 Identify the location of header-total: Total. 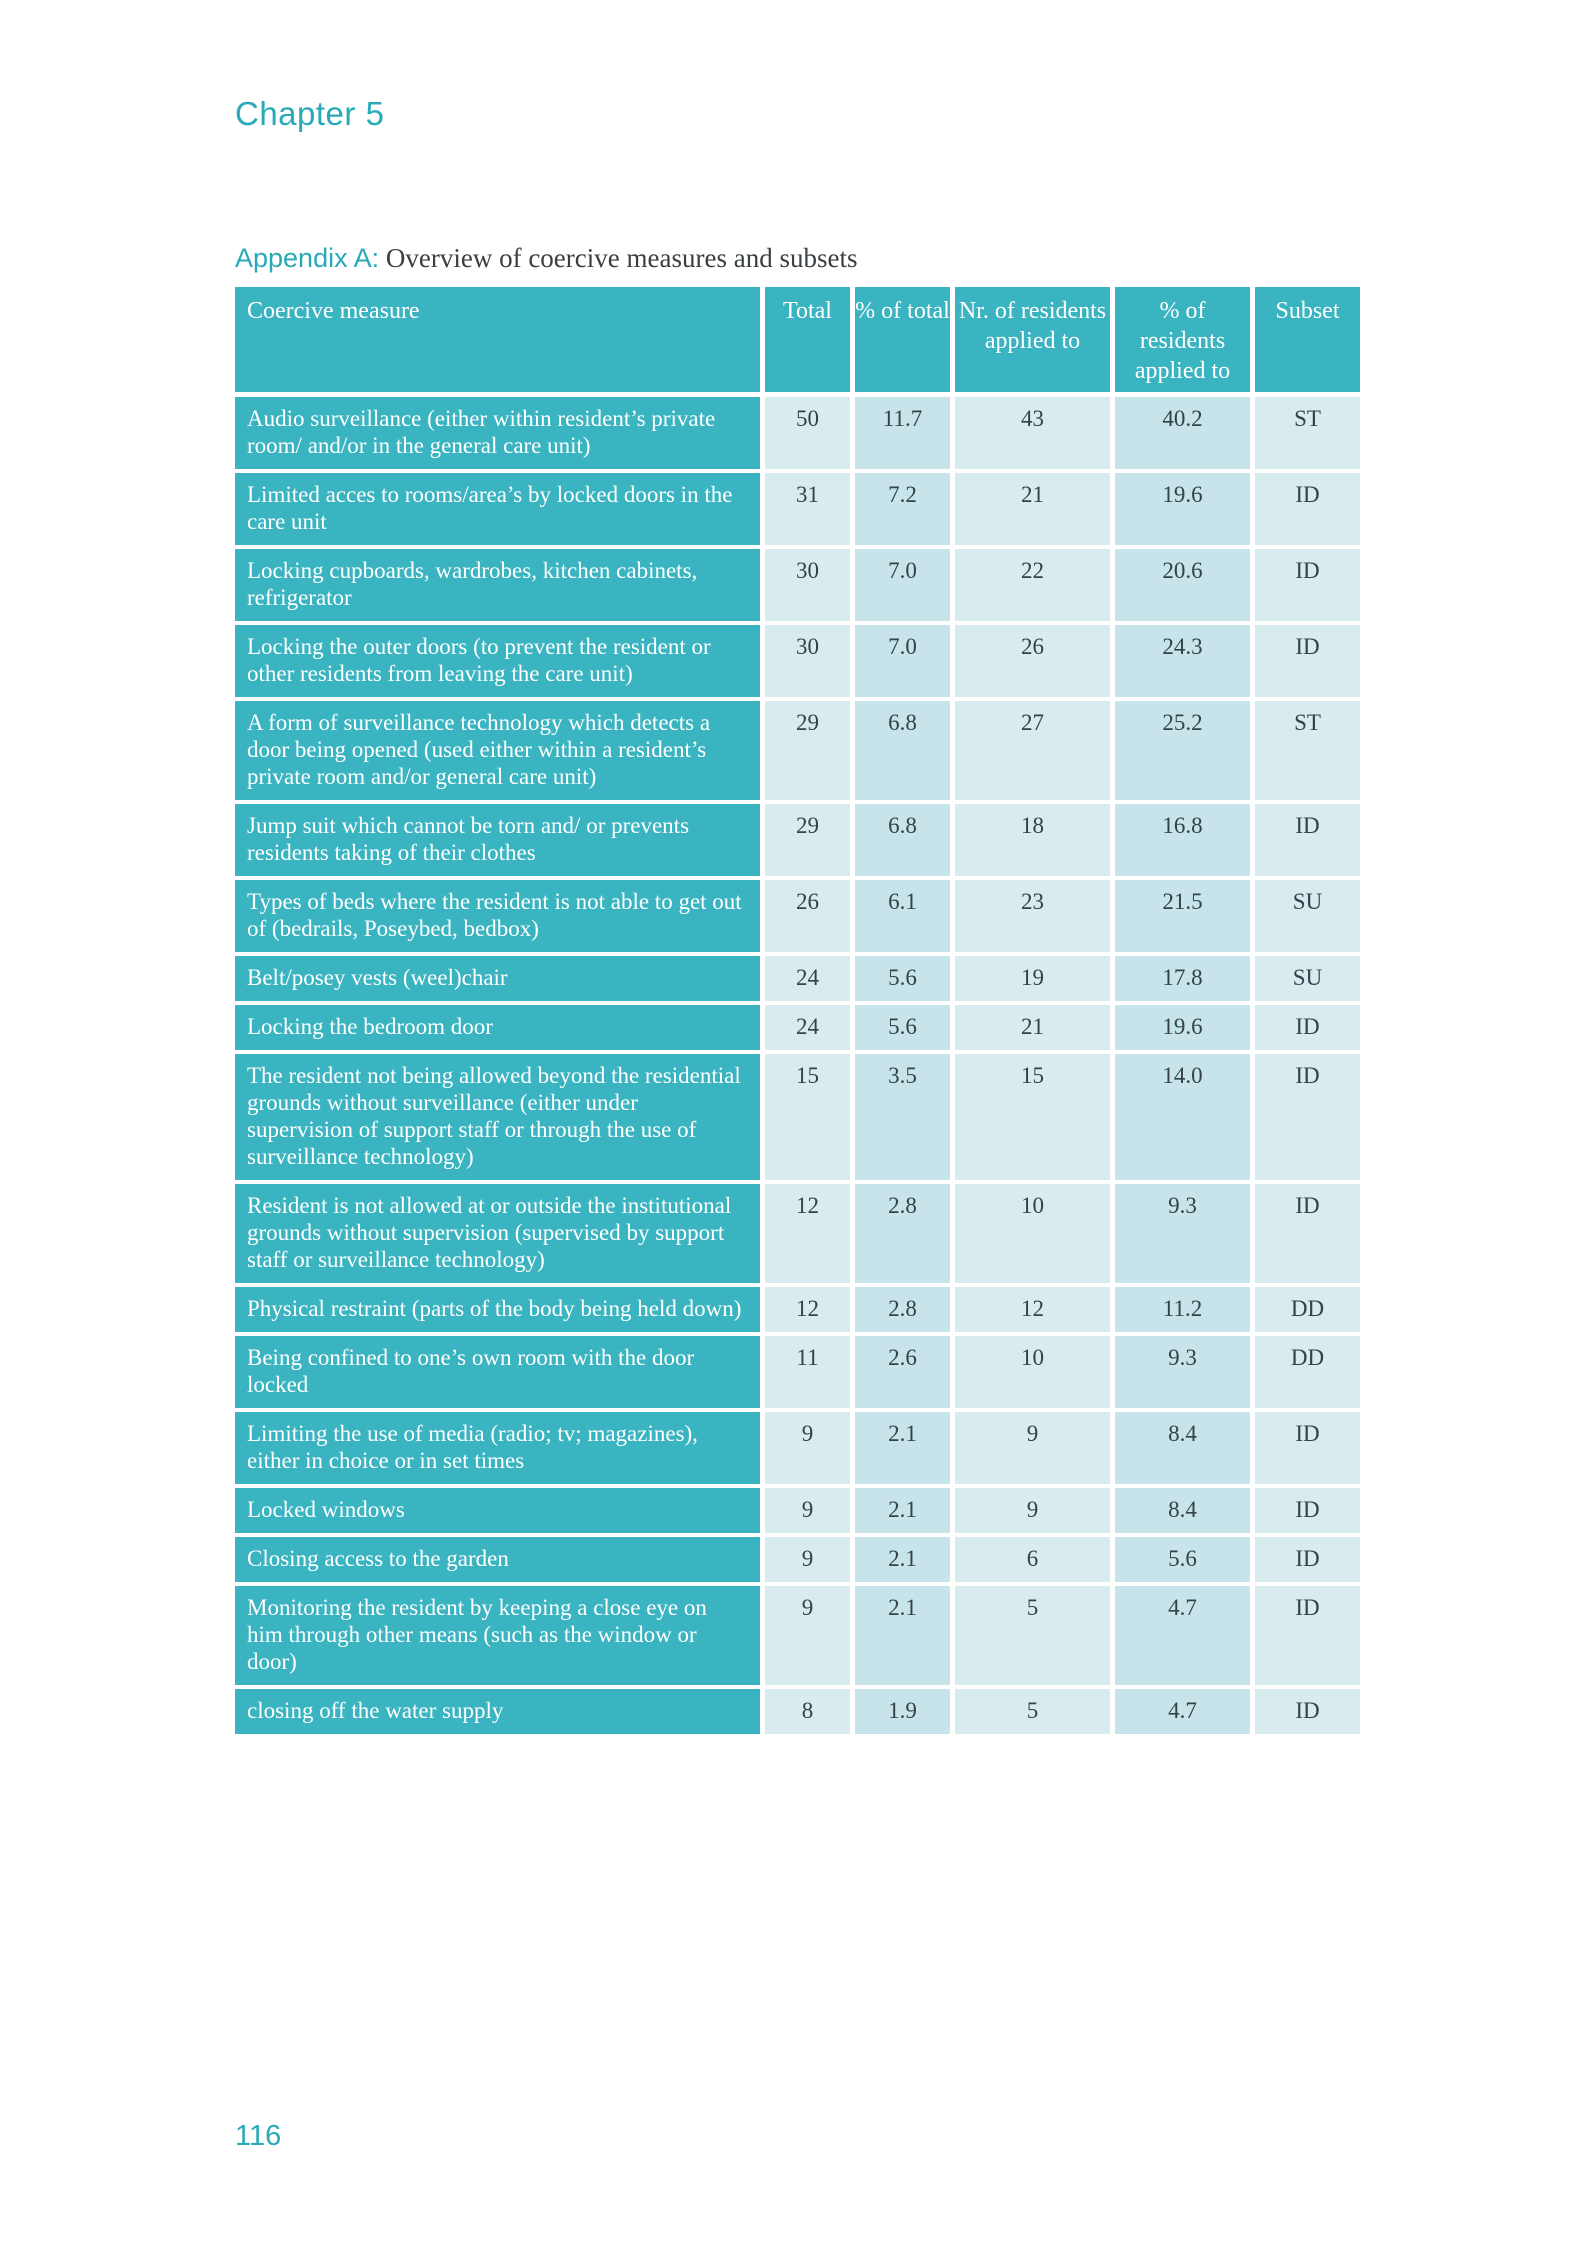
(807, 339).